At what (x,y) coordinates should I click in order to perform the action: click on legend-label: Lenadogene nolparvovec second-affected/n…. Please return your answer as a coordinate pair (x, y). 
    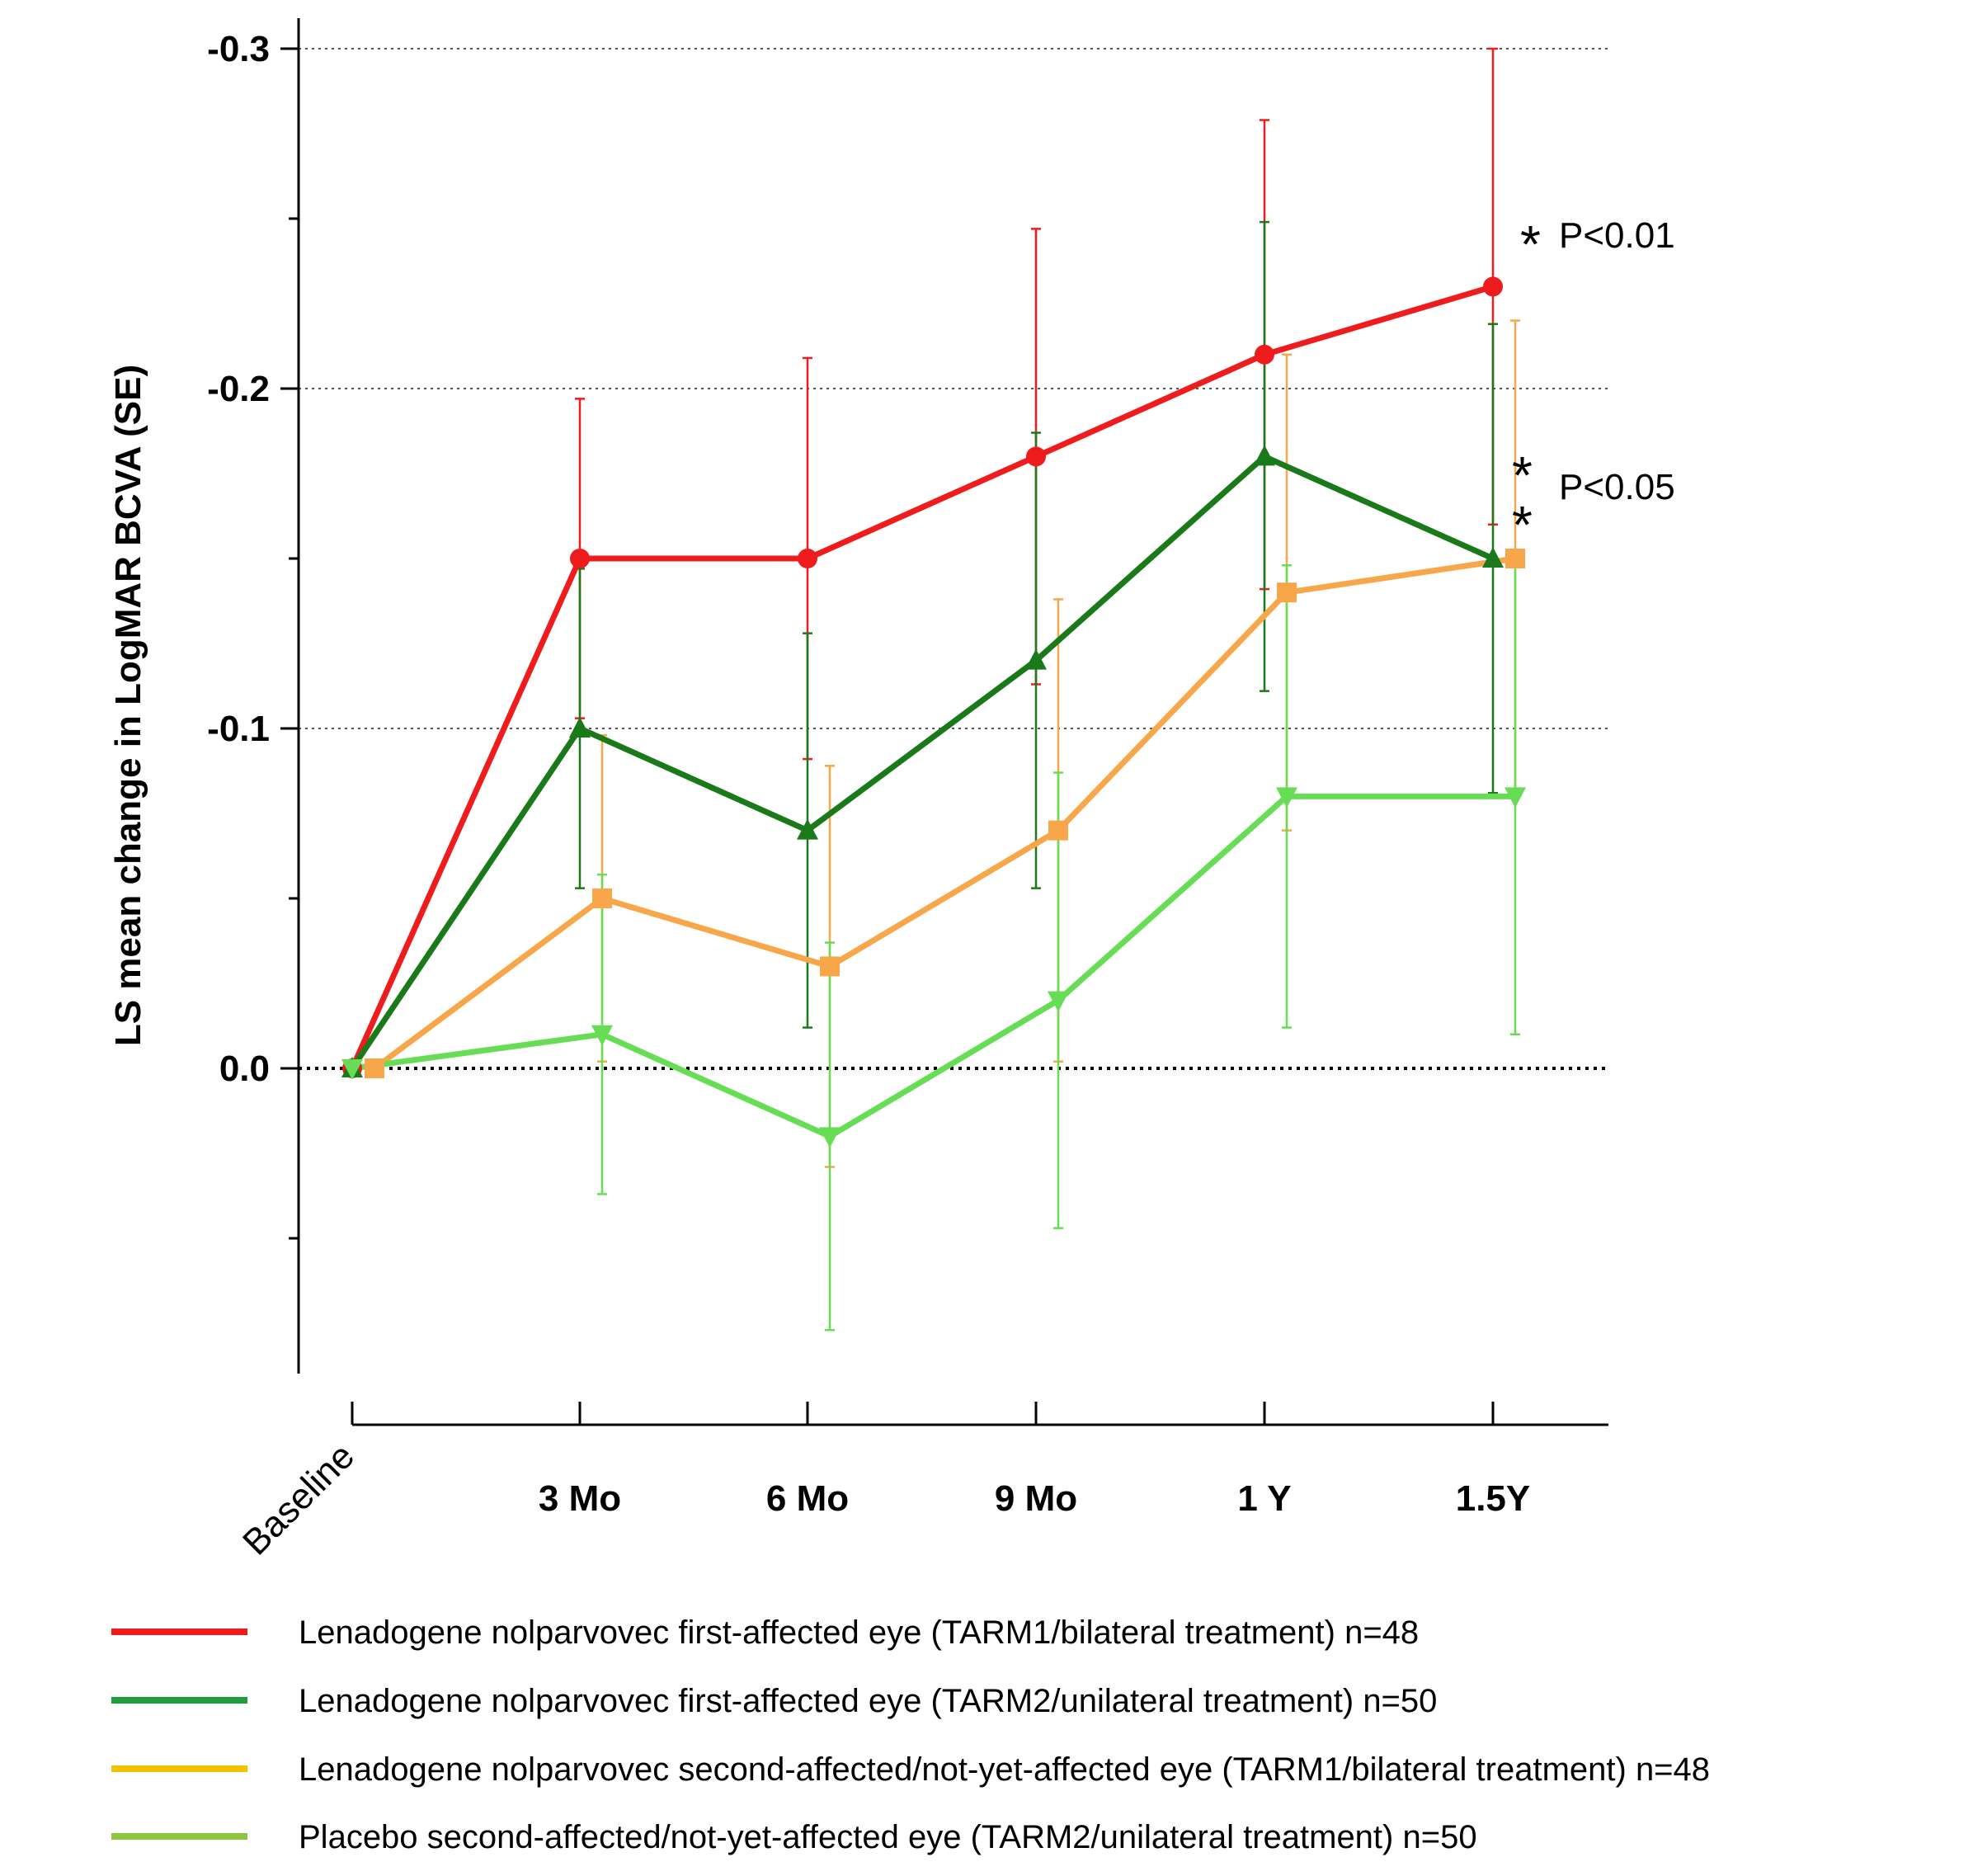
    Looking at the image, I should click on (1004, 1769).